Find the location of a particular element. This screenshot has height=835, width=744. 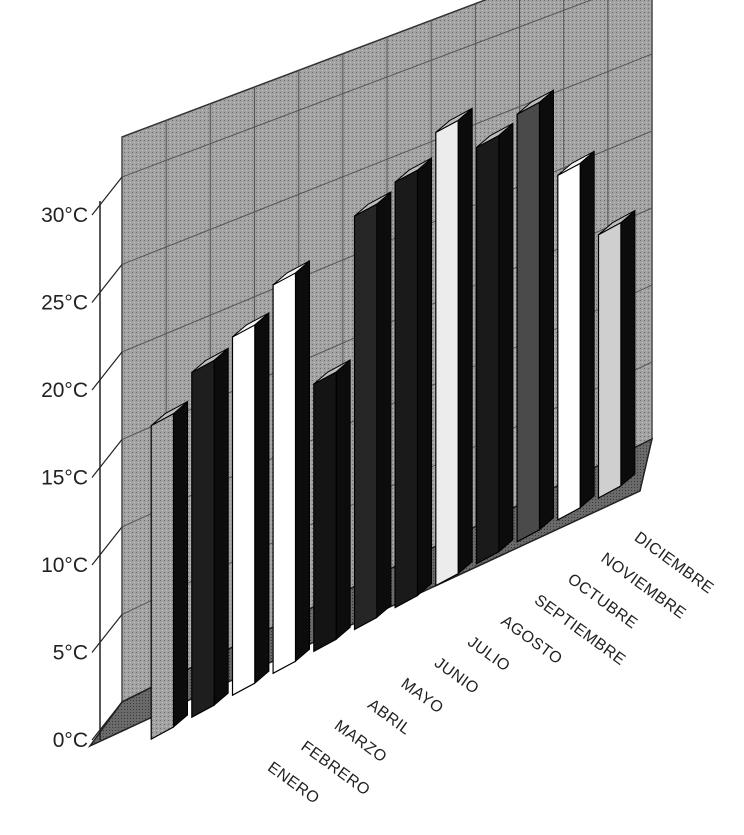

y-axis: 0°C 5°C 10°C 15°C 20°C 25°C 30°C is located at coordinates (82, 464).